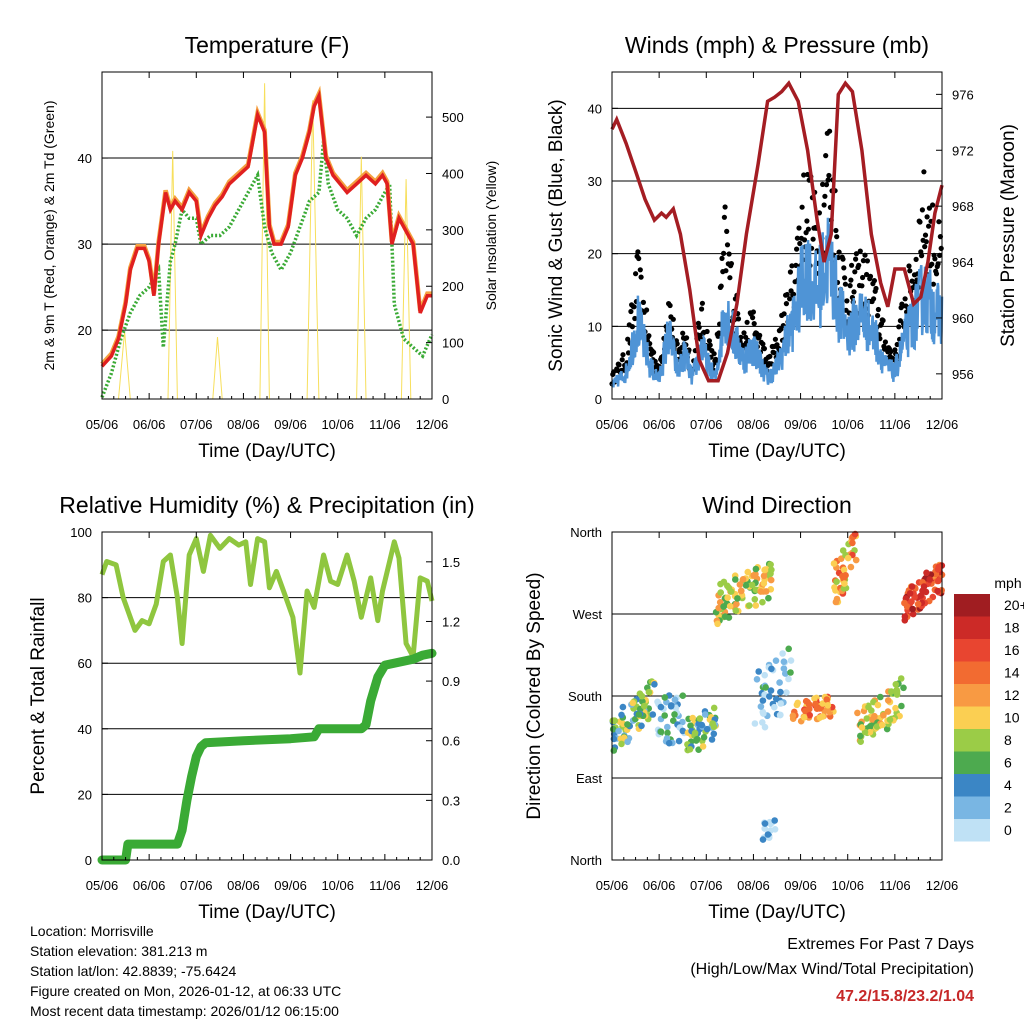  I want to click on colorbar-title: mph, so click(1007, 583).